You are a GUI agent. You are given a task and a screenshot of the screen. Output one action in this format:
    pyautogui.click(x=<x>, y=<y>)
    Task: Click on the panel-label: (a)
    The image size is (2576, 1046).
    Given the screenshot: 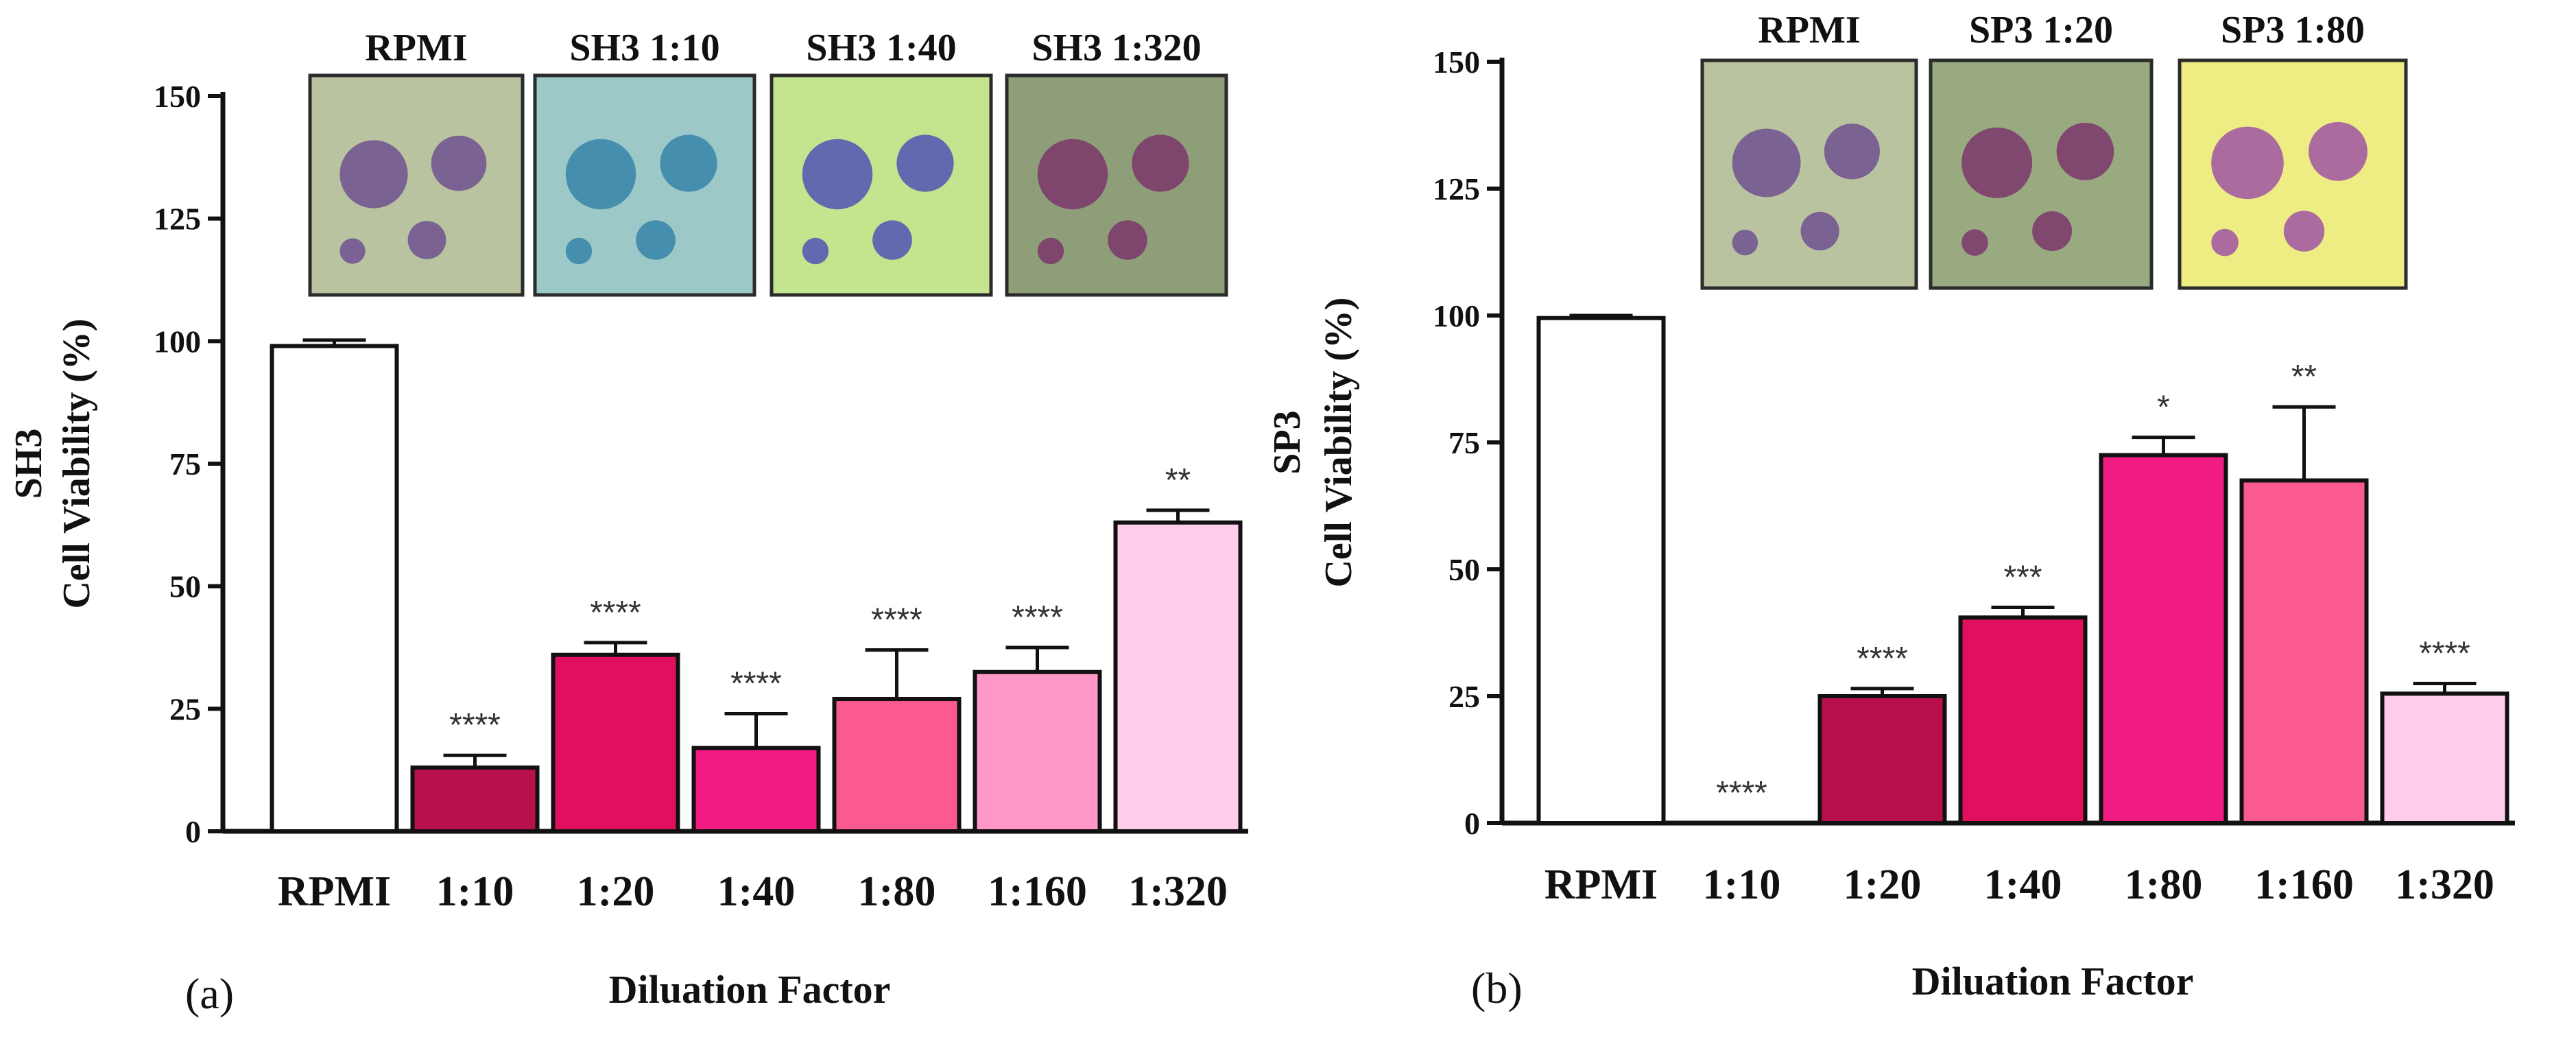 What is the action you would take?
    pyautogui.click(x=209, y=993)
    